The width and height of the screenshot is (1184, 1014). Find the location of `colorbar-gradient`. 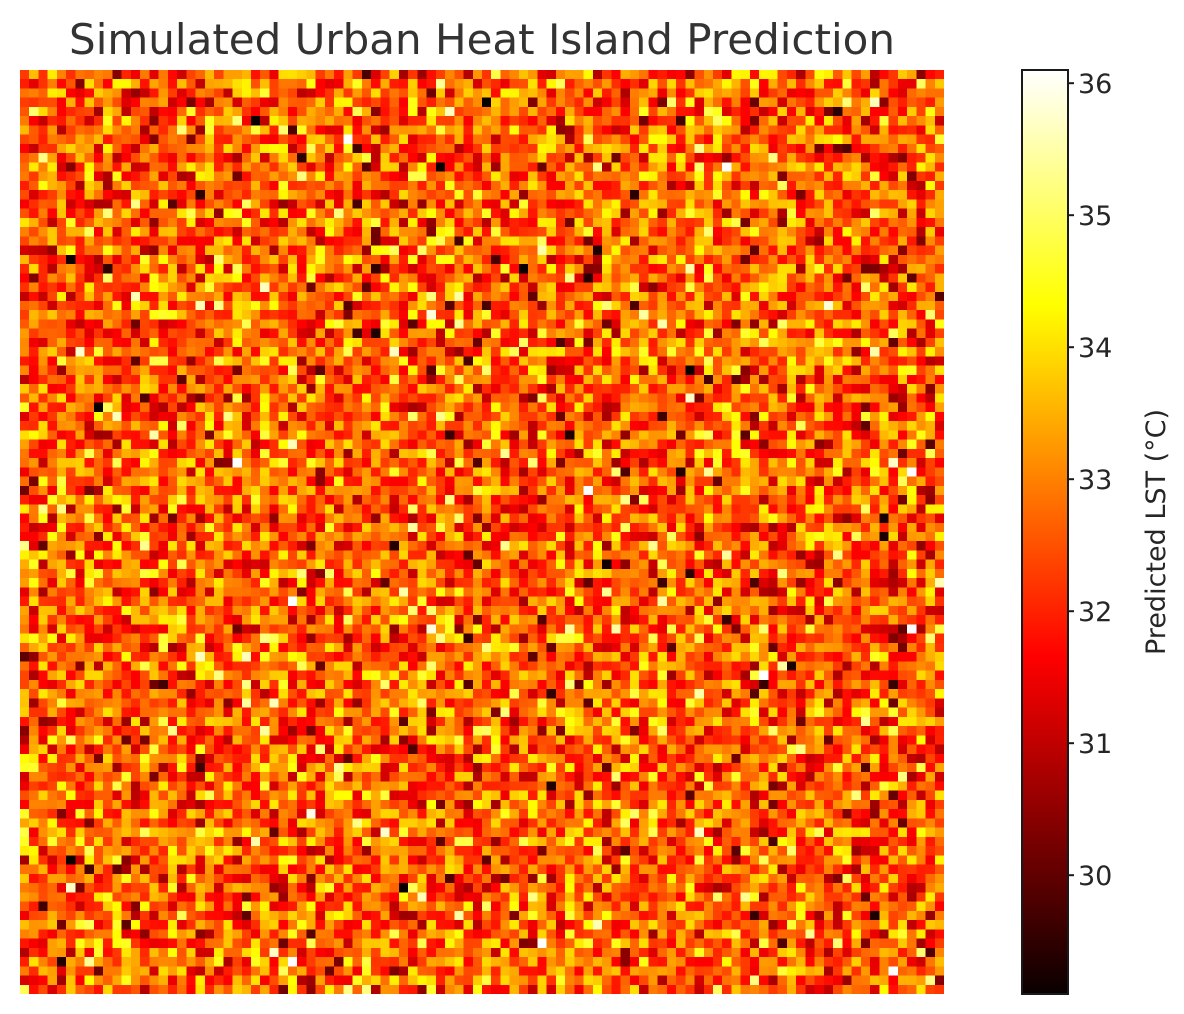

colorbar-gradient is located at coordinates (1045, 532).